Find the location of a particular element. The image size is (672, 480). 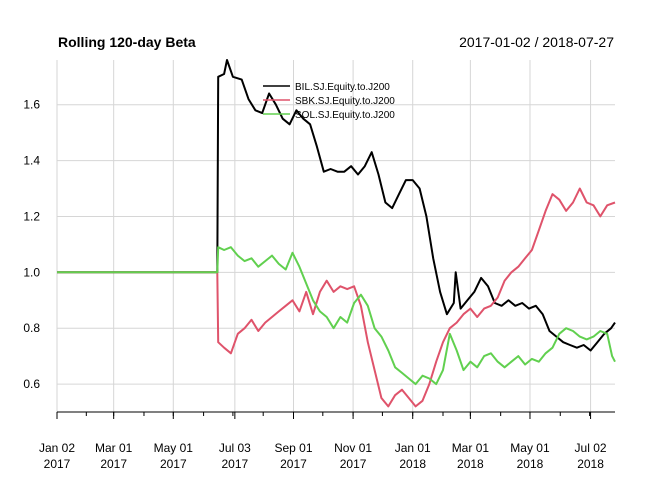

x-tick-label: Jan 02 is located at coordinates (57, 448).